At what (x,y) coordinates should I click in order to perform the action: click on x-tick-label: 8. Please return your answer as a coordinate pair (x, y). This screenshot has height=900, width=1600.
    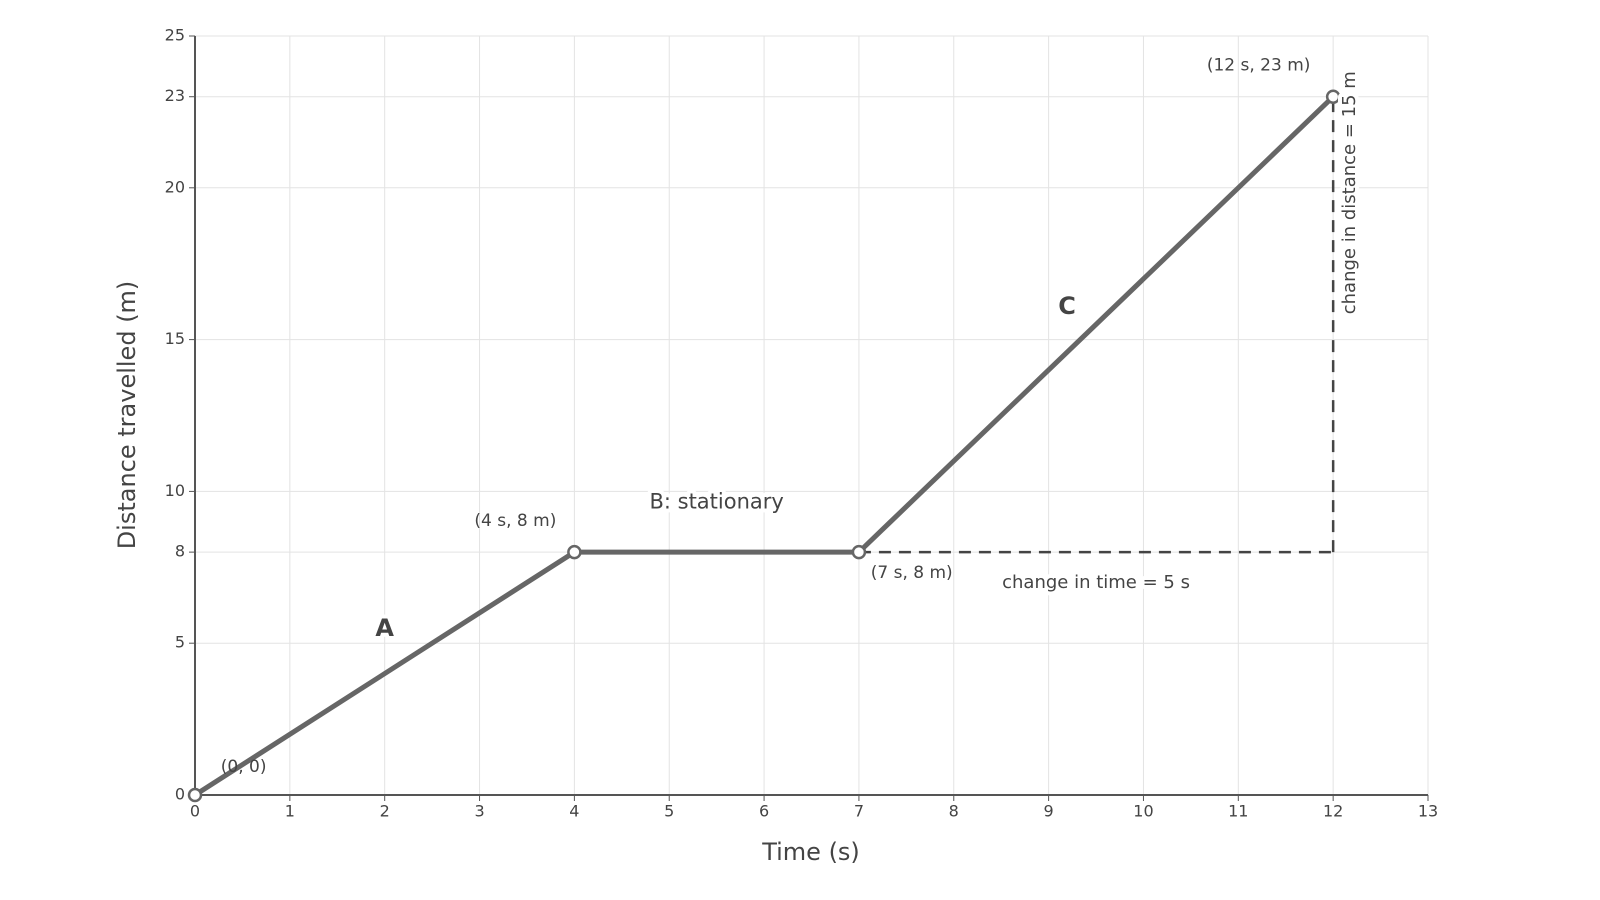
    Looking at the image, I should click on (954, 811).